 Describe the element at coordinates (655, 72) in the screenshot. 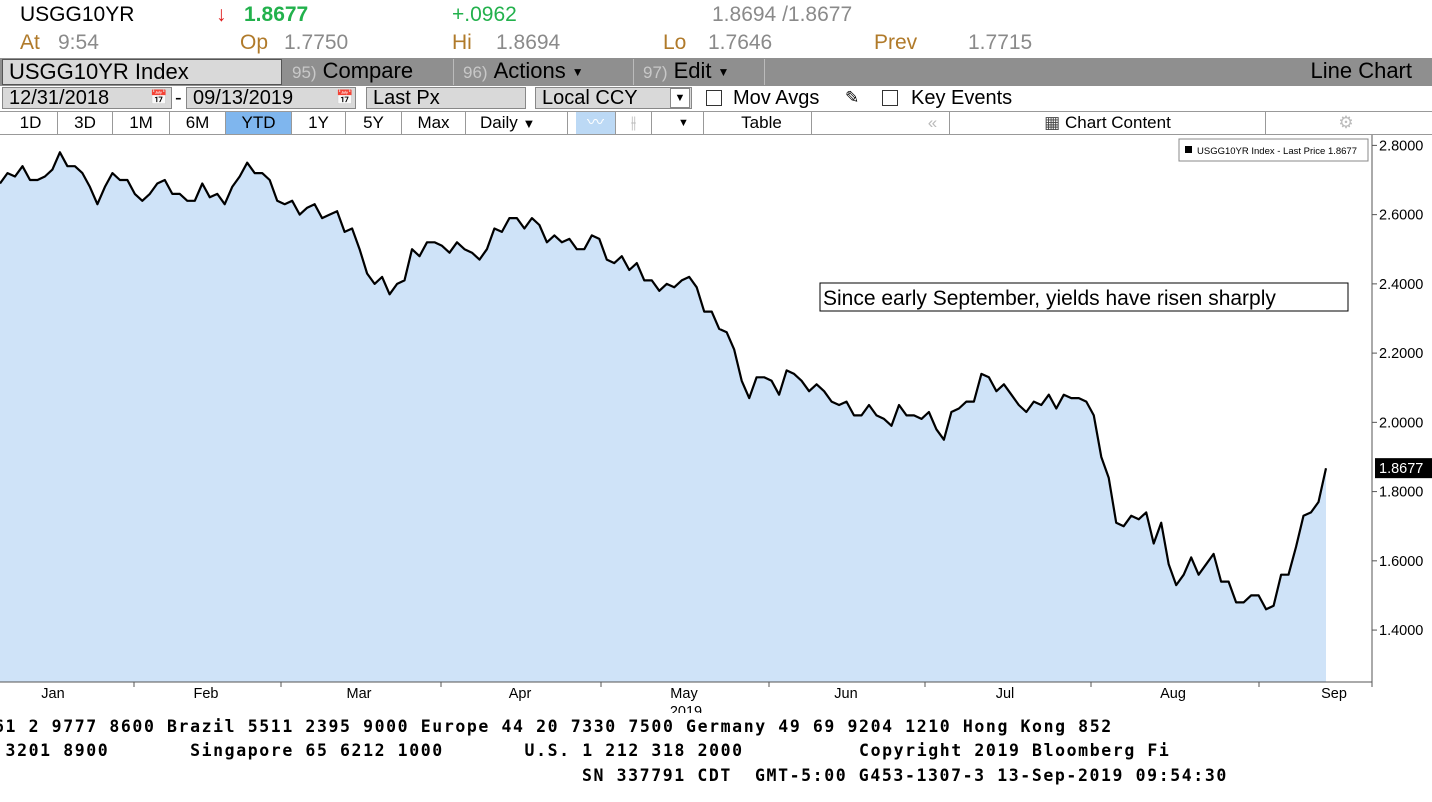

I see `edit-number: 97)` at that location.